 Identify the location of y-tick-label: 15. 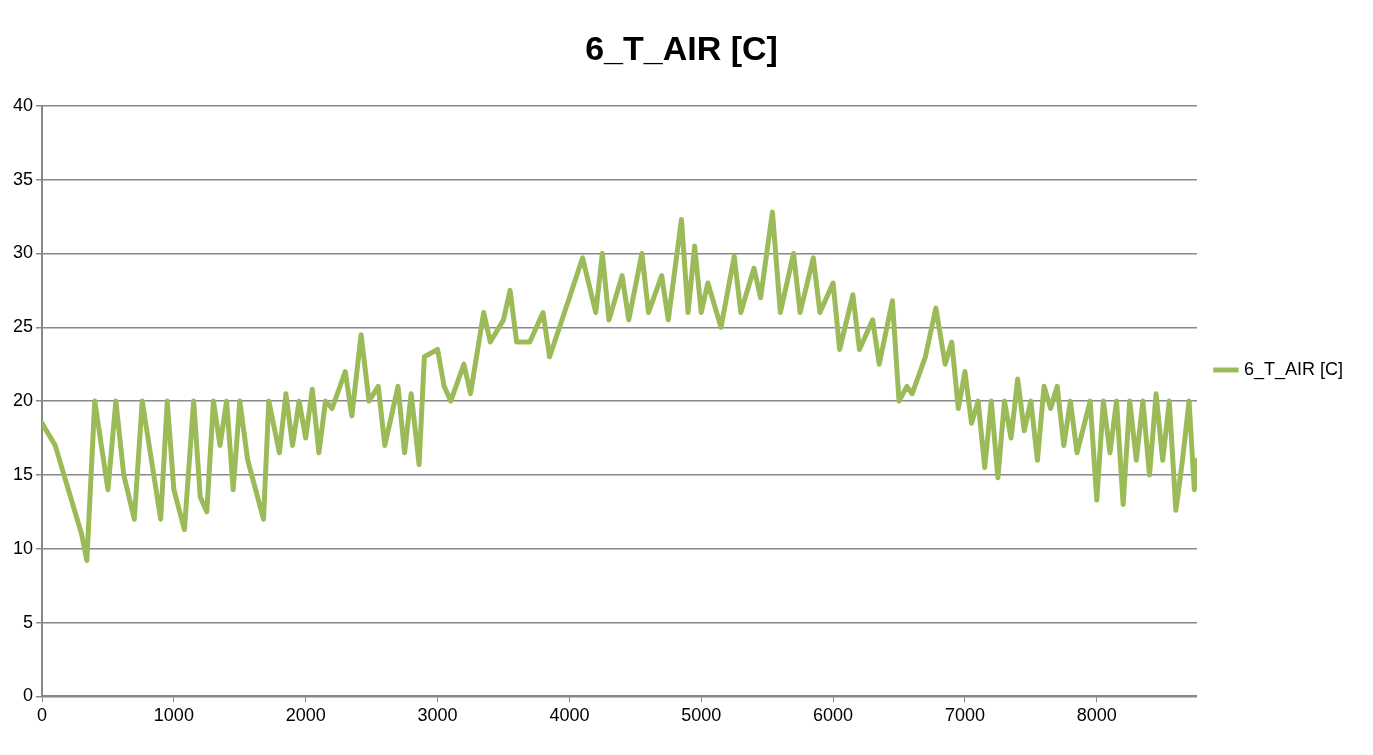
(23, 473).